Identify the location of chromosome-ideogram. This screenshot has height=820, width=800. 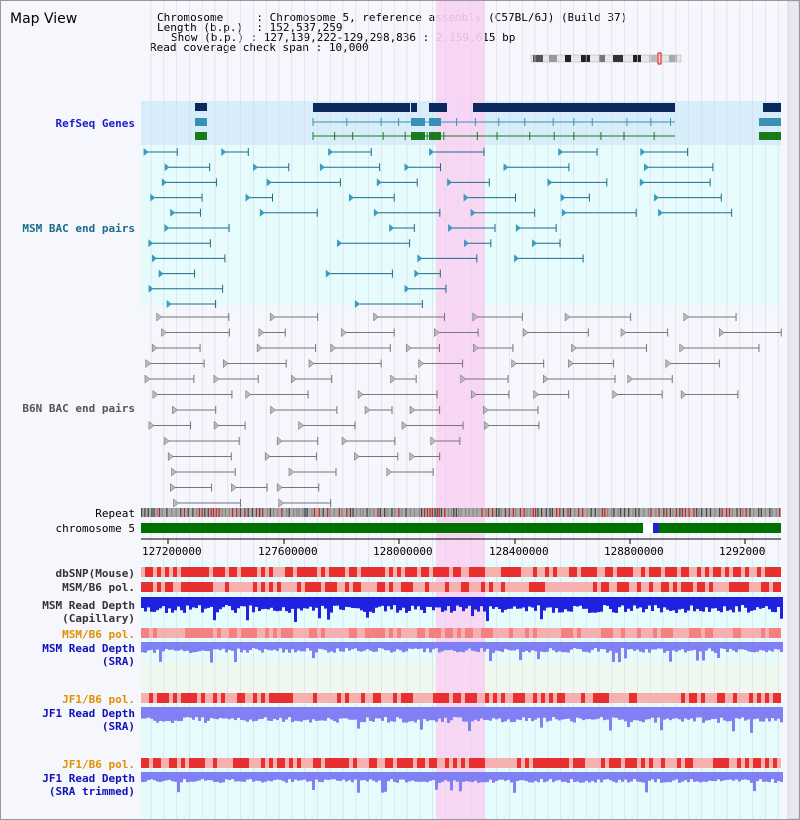
(607, 59).